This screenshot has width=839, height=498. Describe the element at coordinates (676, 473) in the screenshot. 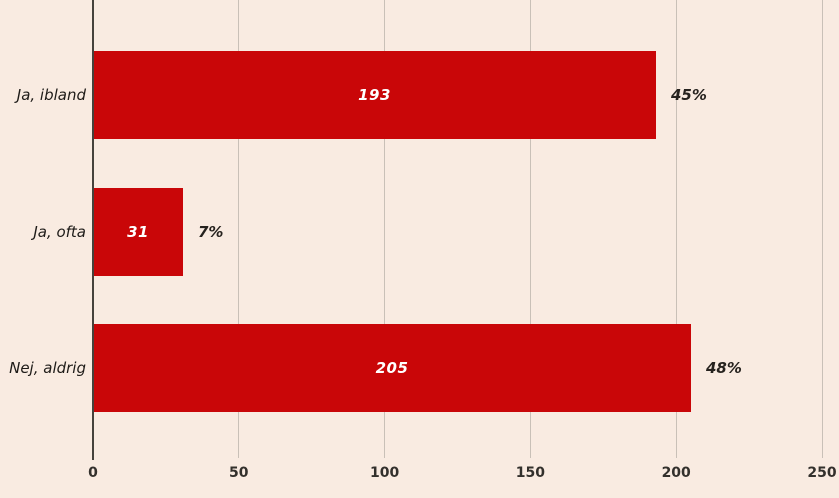

I see `x-axis-tick-label: 200` at that location.